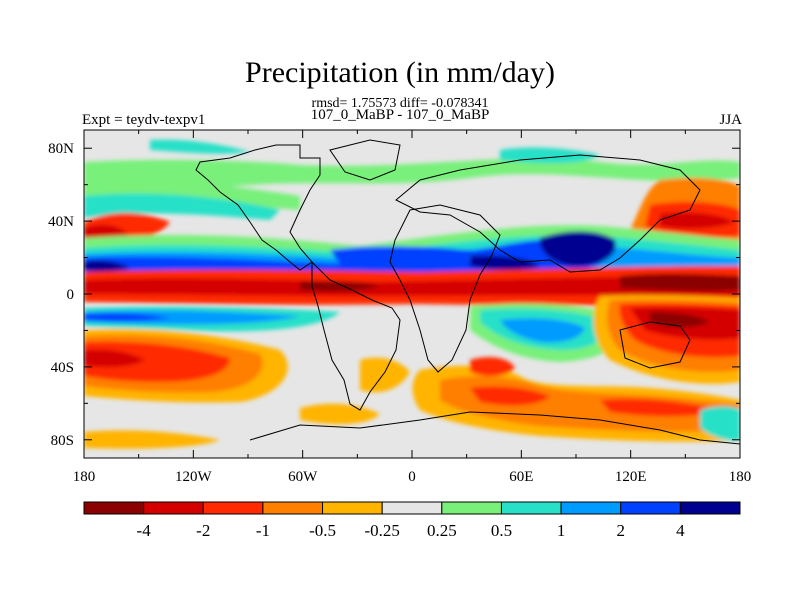 The width and height of the screenshot is (800, 600). Describe the element at coordinates (548, 213) in the screenshot. I see `eurasia-outline` at that location.